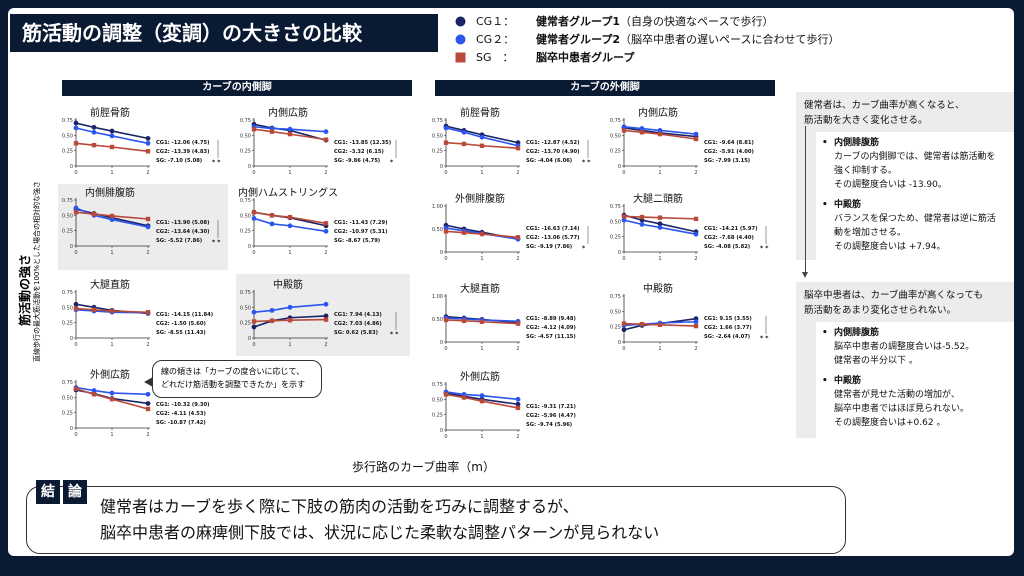 The width and height of the screenshot is (1024, 576). Describe the element at coordinates (915, 157) in the screenshot. I see `healthy-item-line: カーブの内側脚では、健常者は筋活動を` at that location.